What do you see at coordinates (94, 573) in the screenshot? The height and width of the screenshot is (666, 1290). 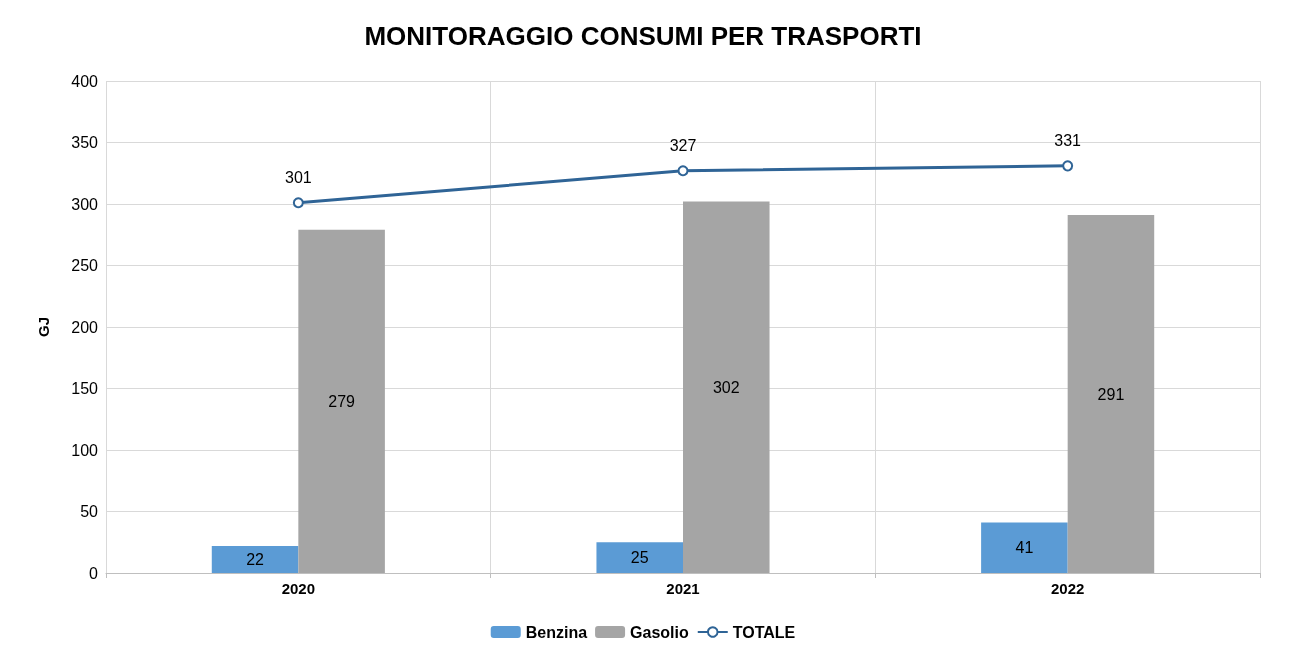 I see `y-tick-label: 0` at bounding box center [94, 573].